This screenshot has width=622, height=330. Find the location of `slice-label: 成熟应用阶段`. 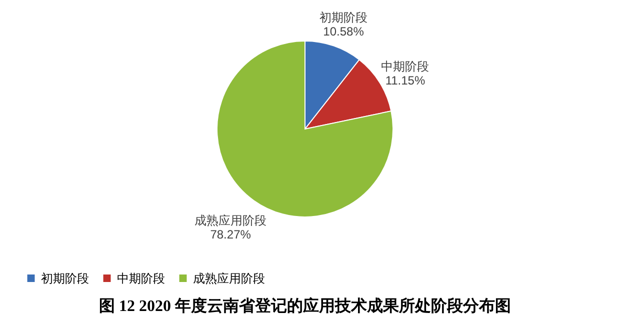

slice-label: 成熟应用阶段 is located at coordinates (230, 221).